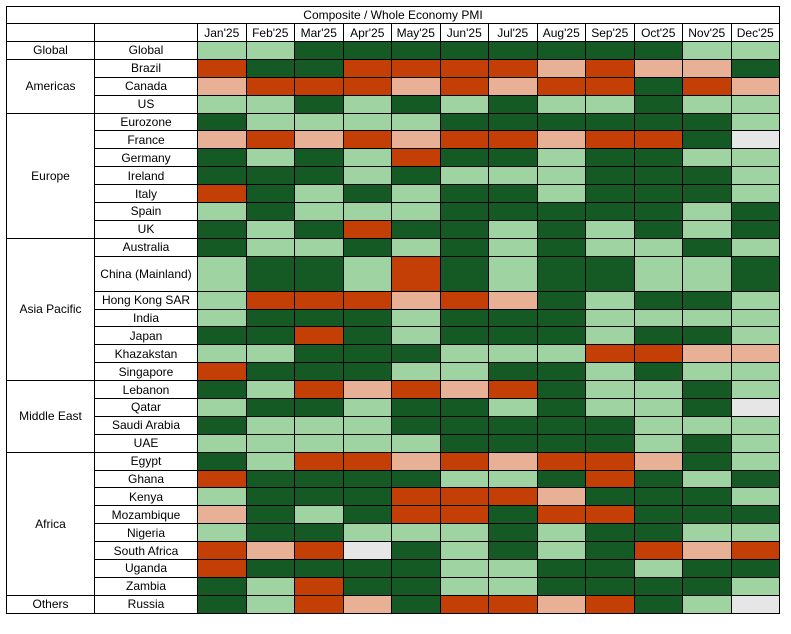 The width and height of the screenshot is (791, 634). Describe the element at coordinates (146, 194) in the screenshot. I see `country-label: Italy` at that location.